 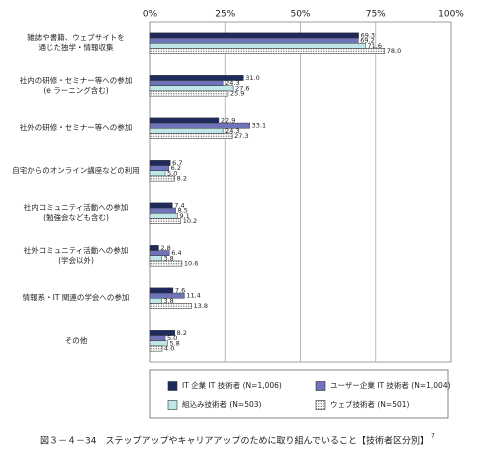 I want to click on y-tick-label: 社内の研修・セミナー等への参加 (e ラーニング含む), so click(x=76, y=85).